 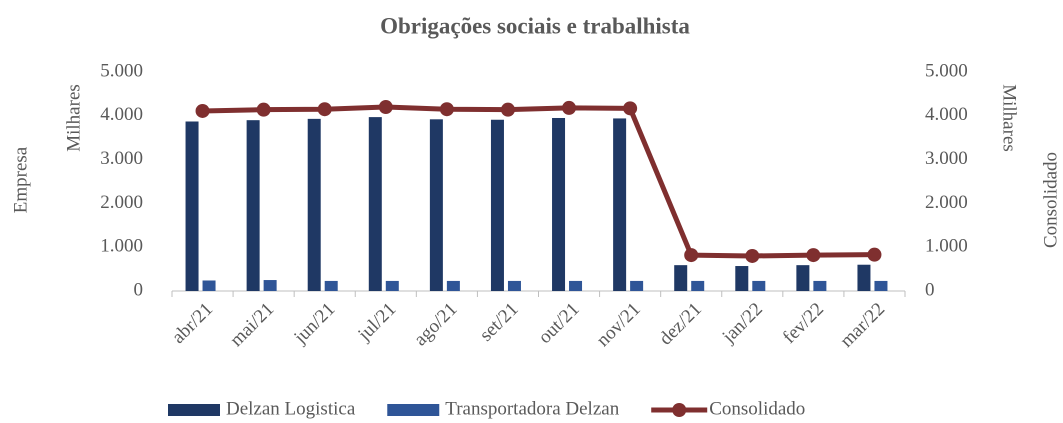 What do you see at coordinates (930, 289) in the screenshot?
I see `y2-tick-label: 0` at bounding box center [930, 289].